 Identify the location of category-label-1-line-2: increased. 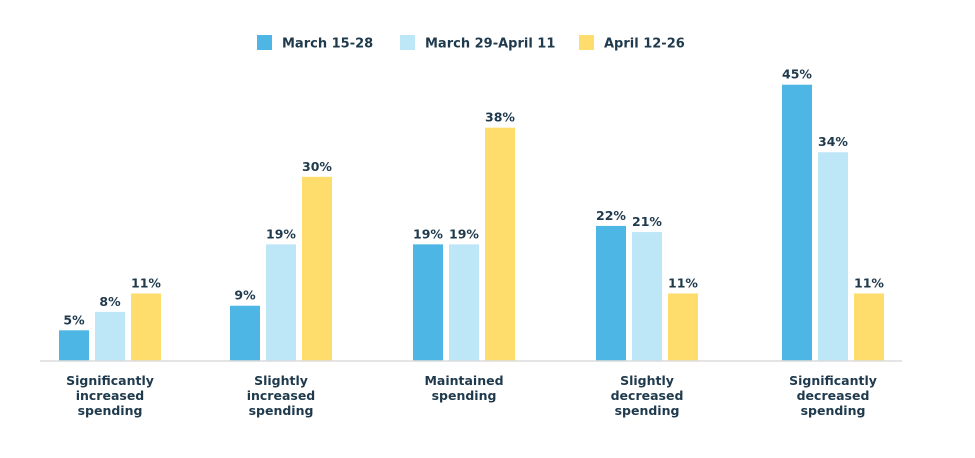
(110, 395).